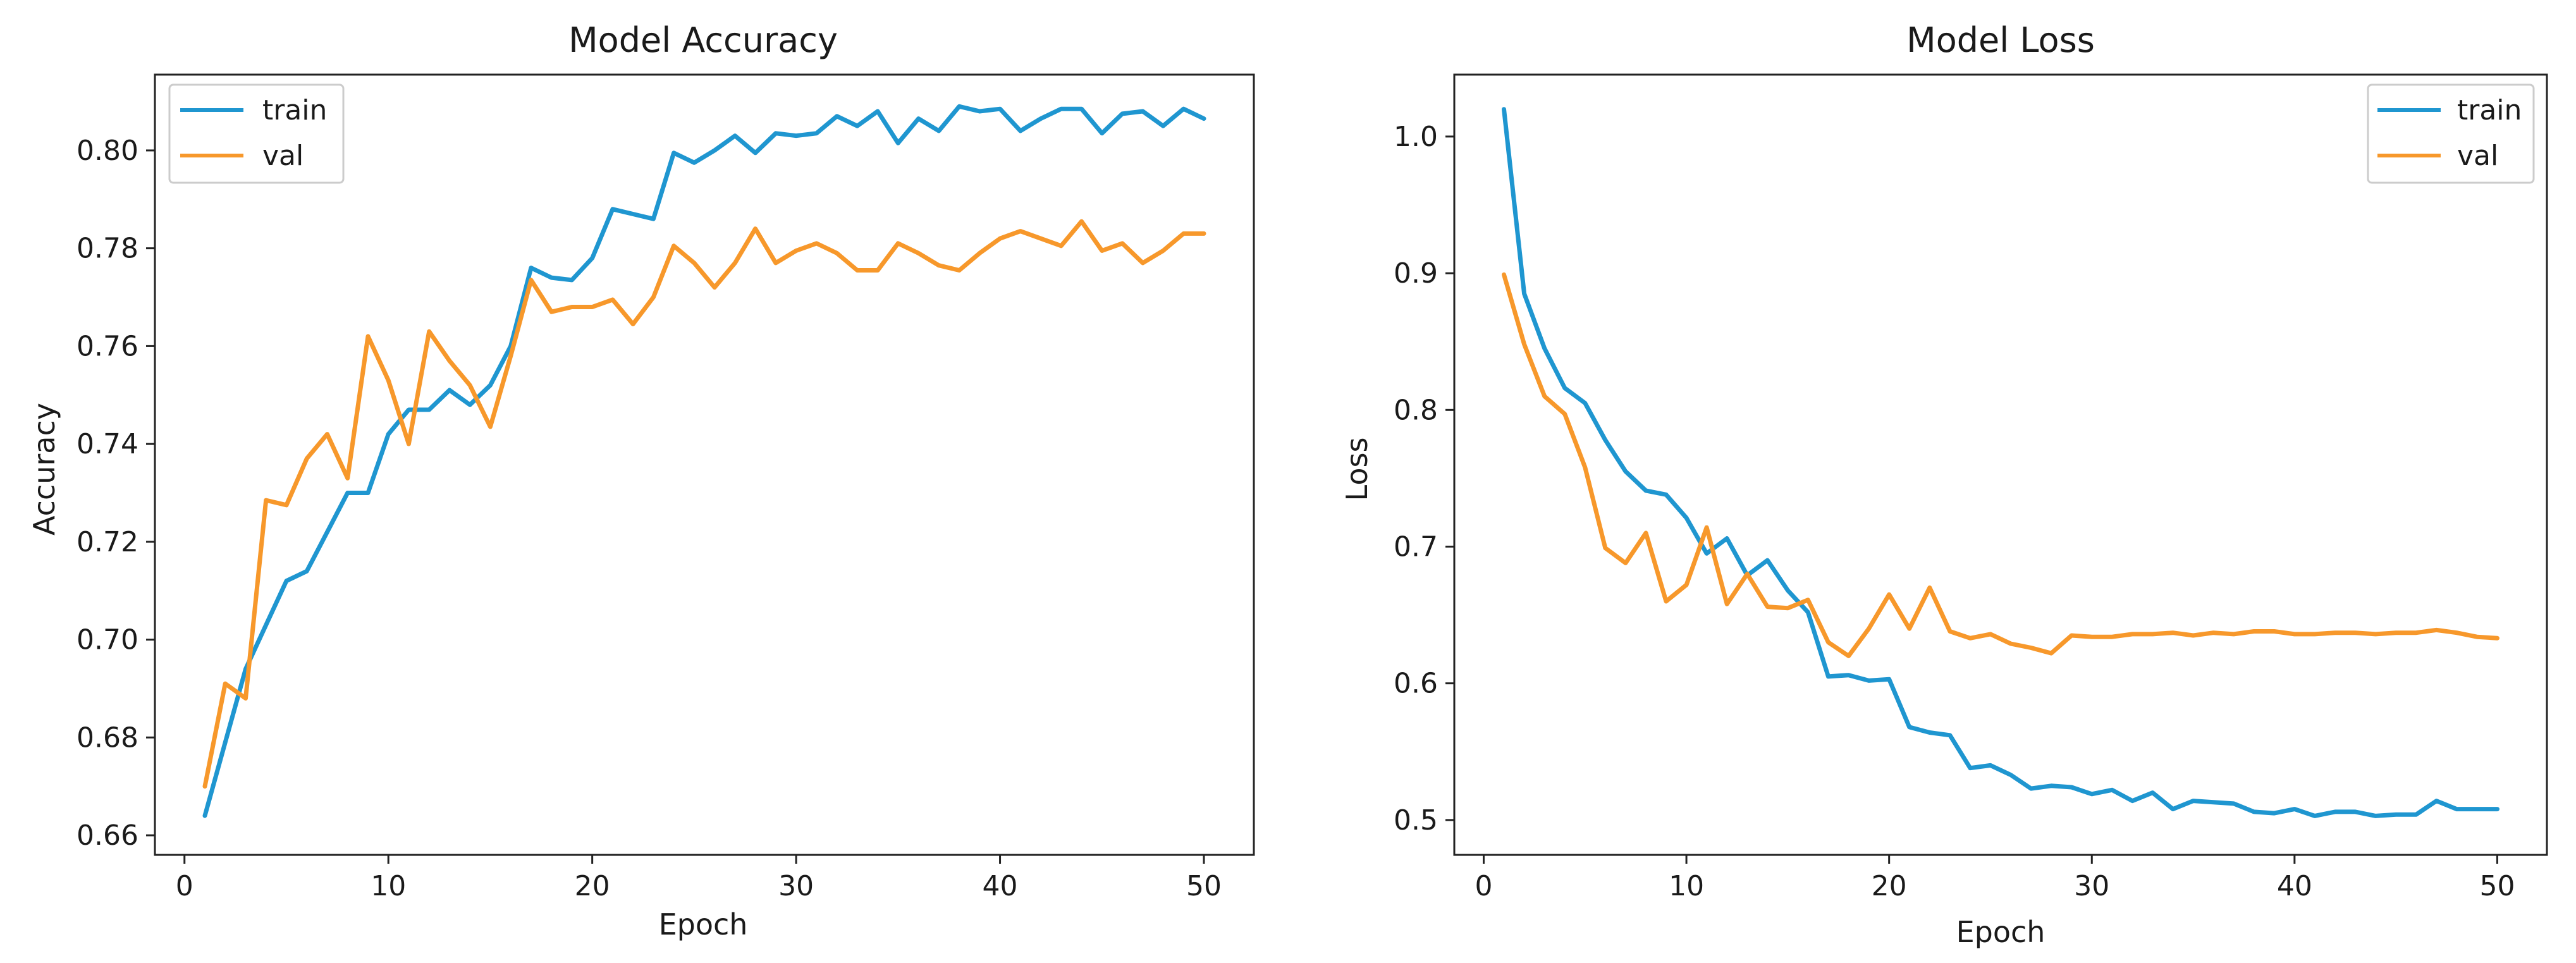  Describe the element at coordinates (1416, 820) in the screenshot. I see `y-tick-label: 0.5` at that location.